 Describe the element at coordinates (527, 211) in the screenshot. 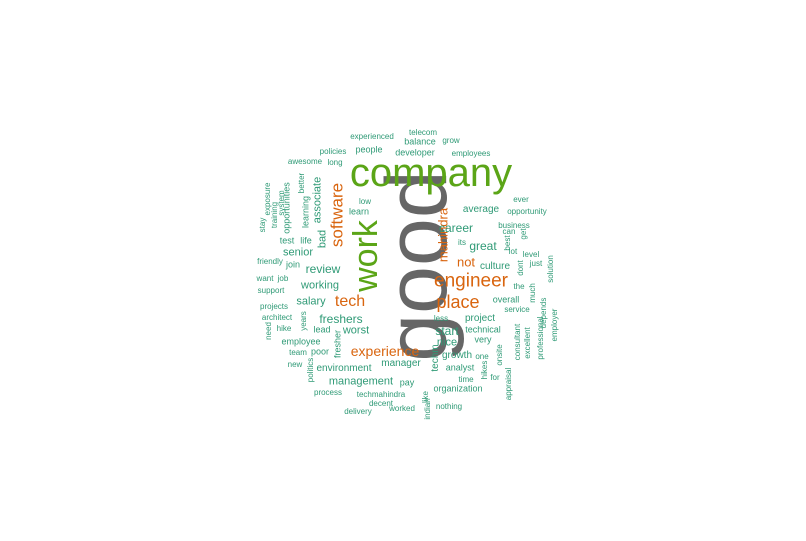

I see `word-opportunity: opportunity` at that location.